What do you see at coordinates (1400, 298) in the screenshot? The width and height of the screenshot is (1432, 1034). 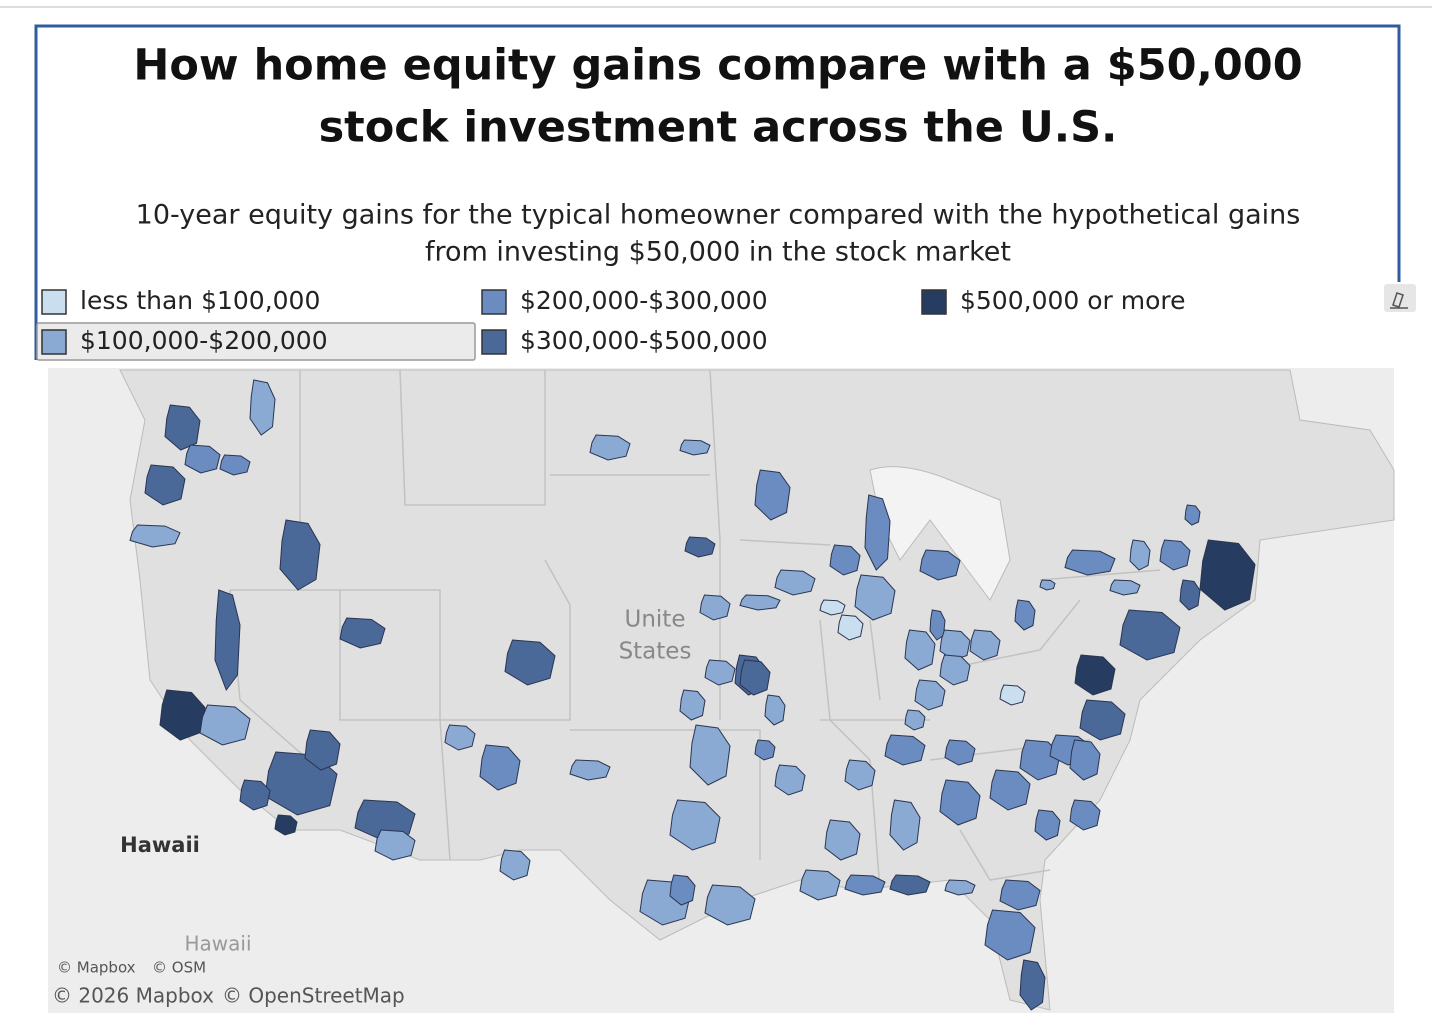 I see `edit-icon` at bounding box center [1400, 298].